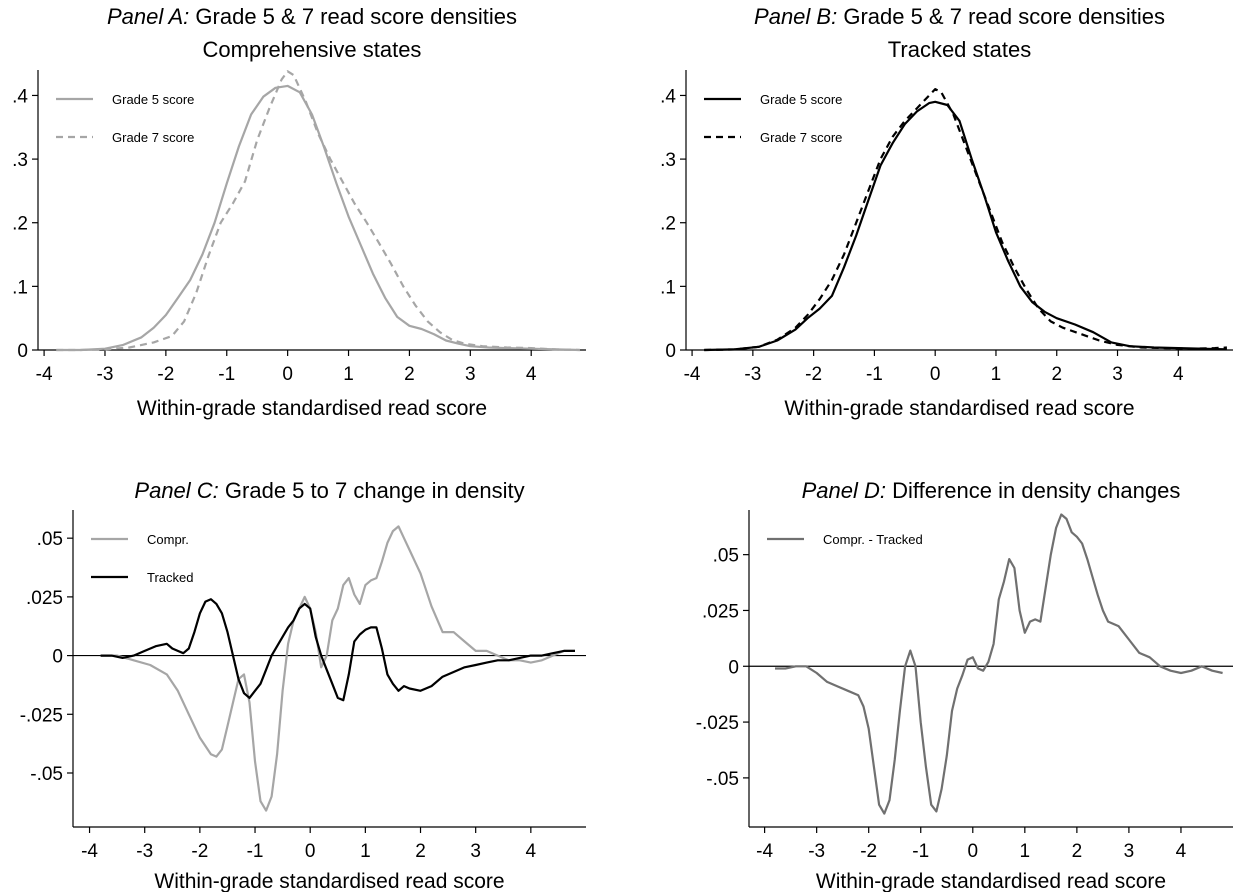  I want to click on panel-c-x-tick-label: -3, so click(144, 851).